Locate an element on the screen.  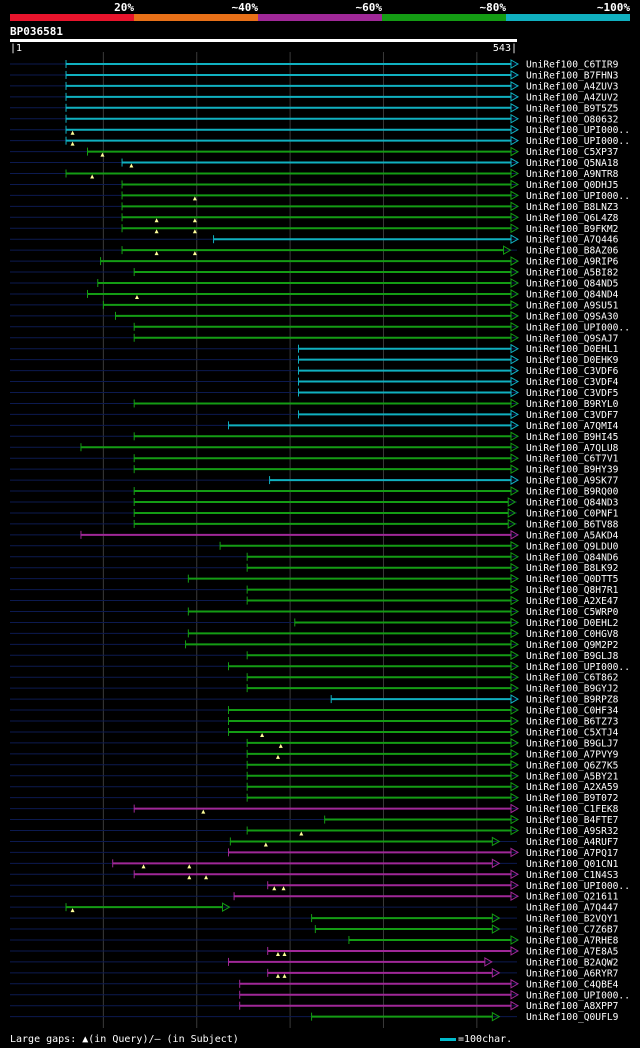
hit-row: UniRef100_C0HGV8 is located at coordinates (314, 634).